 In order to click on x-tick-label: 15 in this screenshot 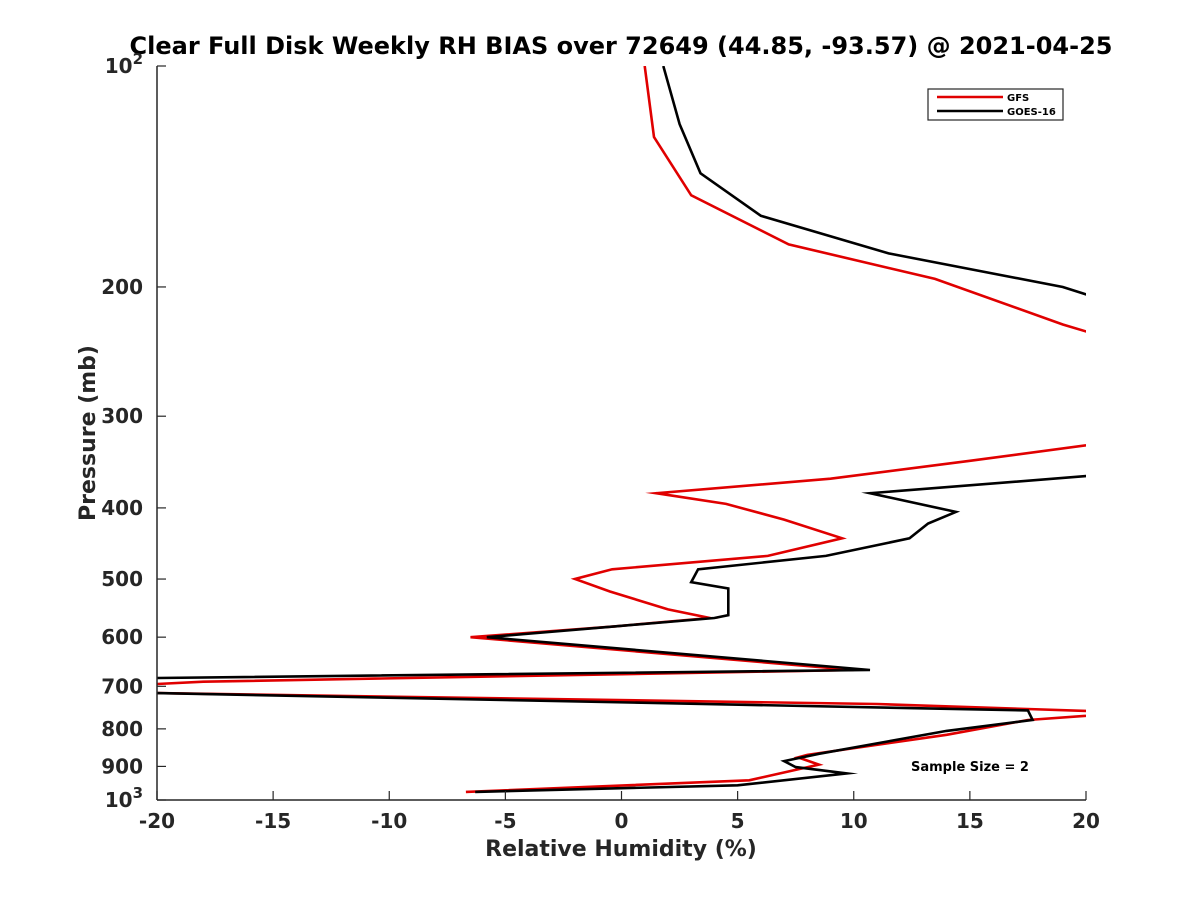, I will do `click(970, 821)`.